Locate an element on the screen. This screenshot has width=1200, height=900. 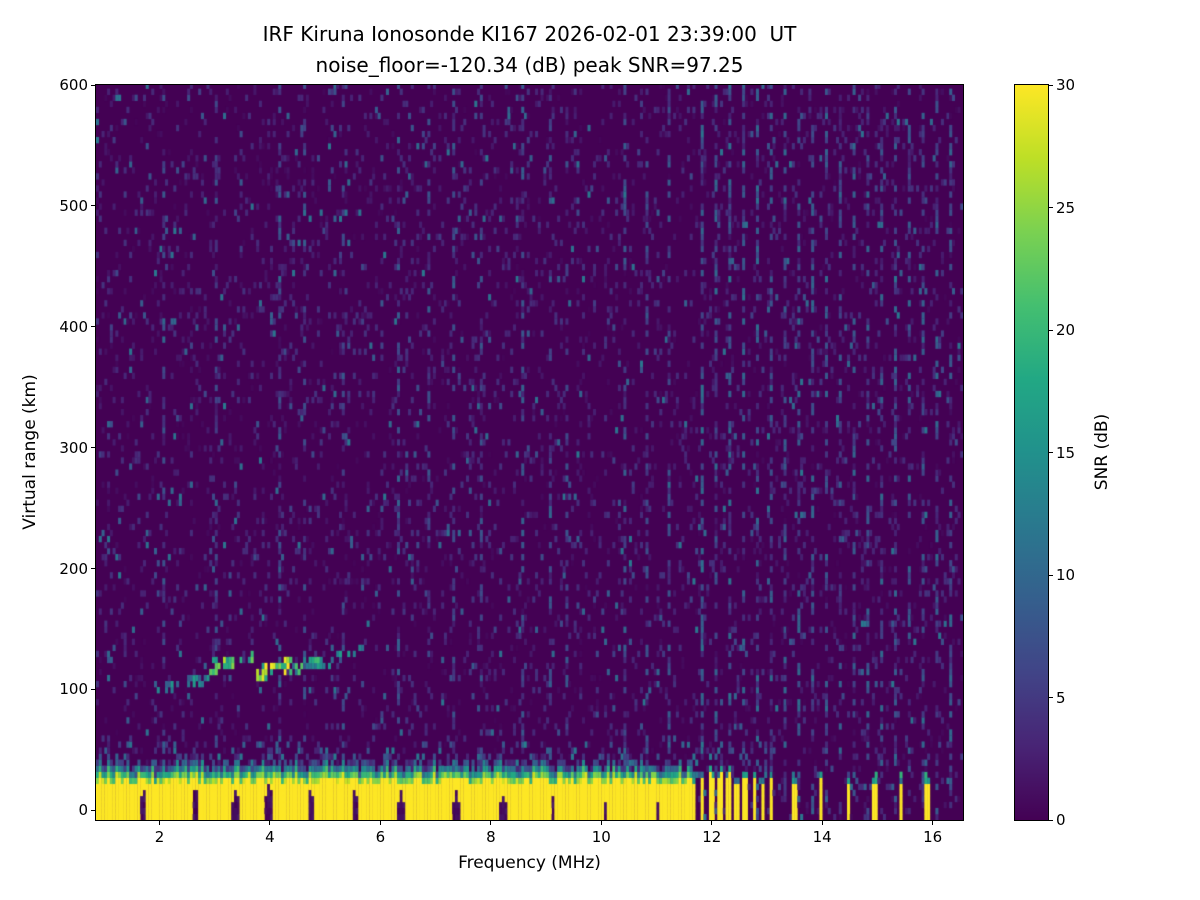
y-tick-label: 300 is located at coordinates (73, 447).